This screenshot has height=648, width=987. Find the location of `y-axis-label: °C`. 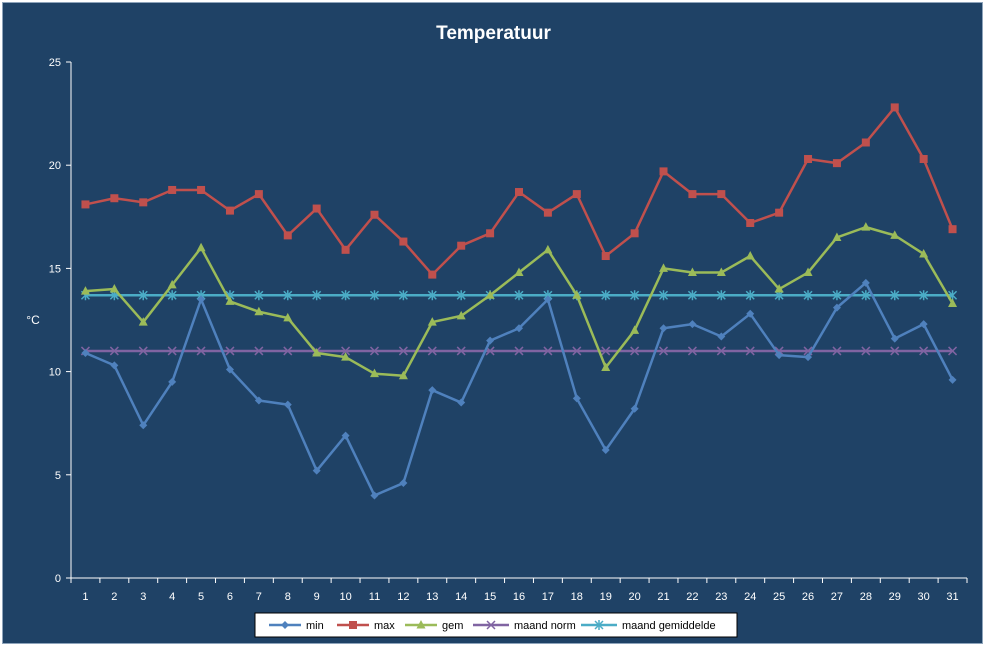

y-axis-label: °C is located at coordinates (33, 320).